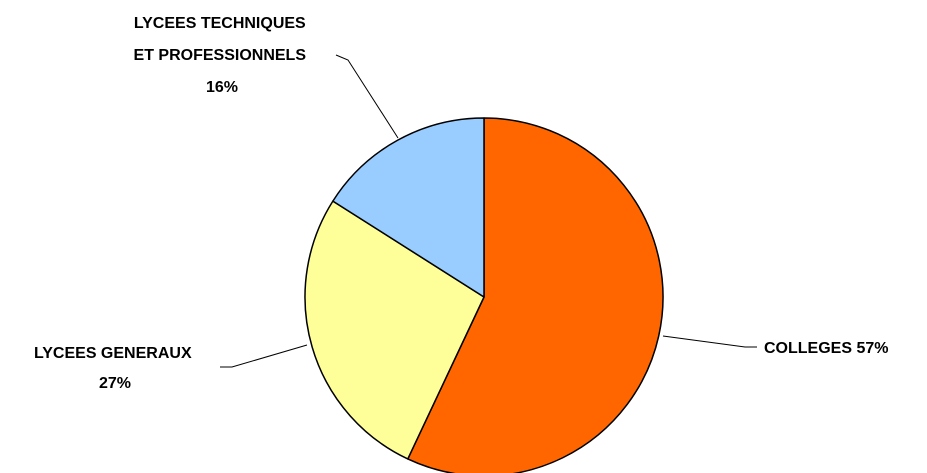 The height and width of the screenshot is (473, 927). Describe the element at coordinates (264, 356) in the screenshot. I see `leader-line-lycees-generaux` at that location.